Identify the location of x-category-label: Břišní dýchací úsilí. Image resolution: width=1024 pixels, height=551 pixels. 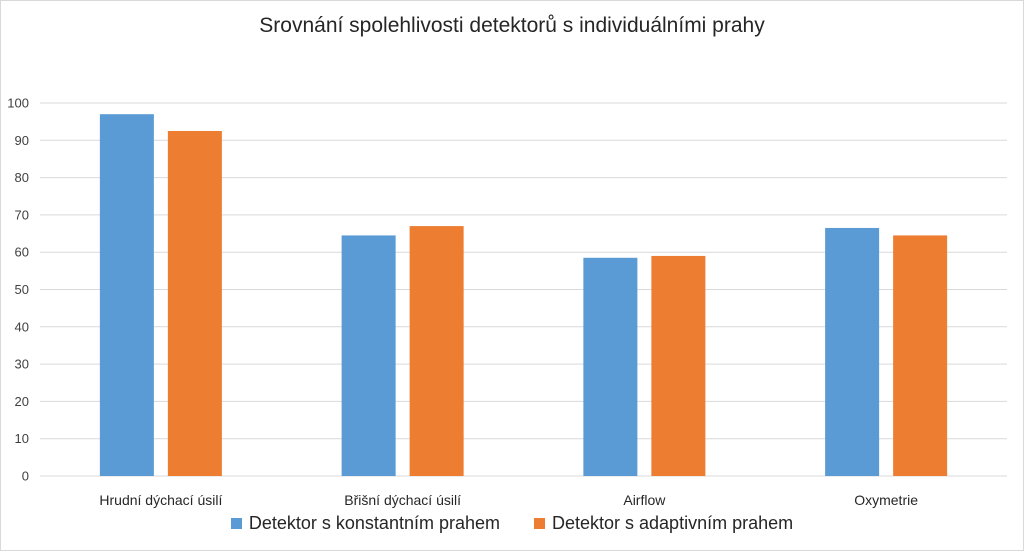
(402, 500).